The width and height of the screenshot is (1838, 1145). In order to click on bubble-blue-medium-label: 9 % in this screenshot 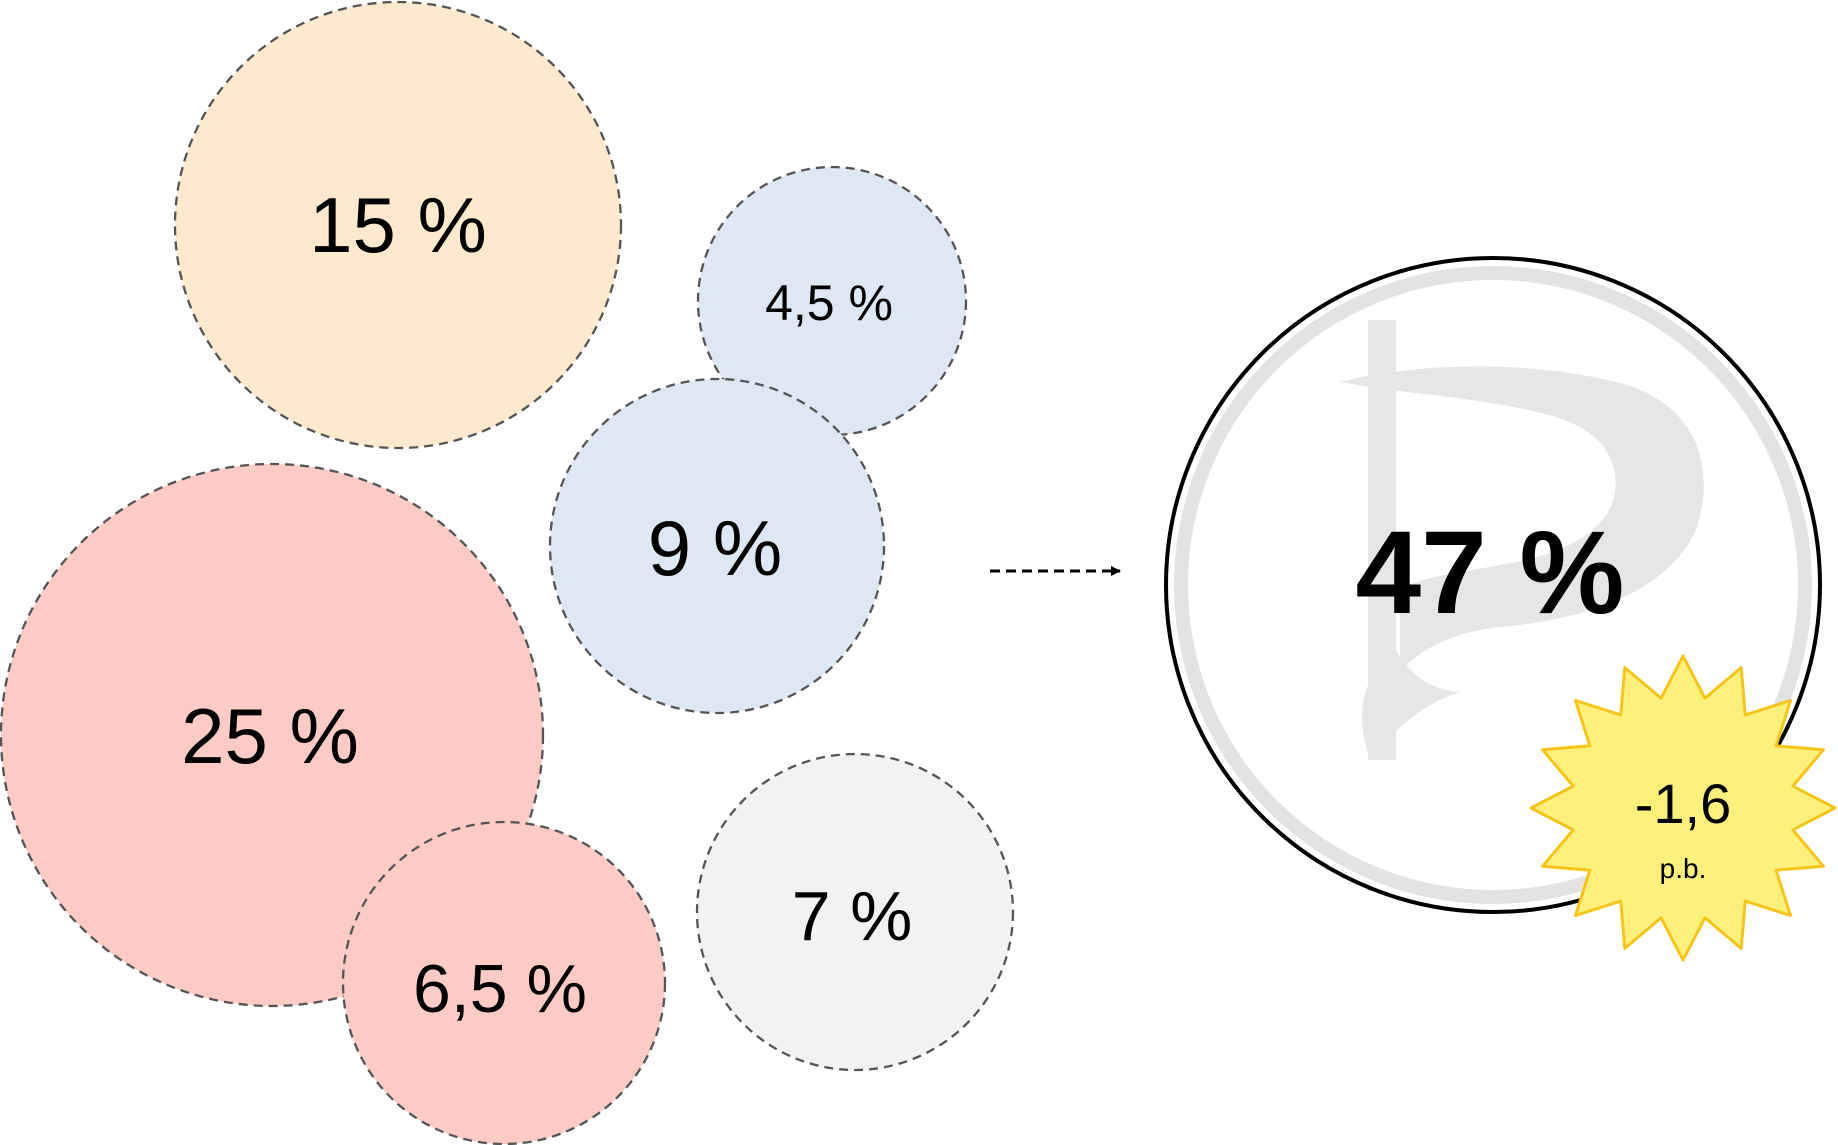, I will do `click(715, 548)`.